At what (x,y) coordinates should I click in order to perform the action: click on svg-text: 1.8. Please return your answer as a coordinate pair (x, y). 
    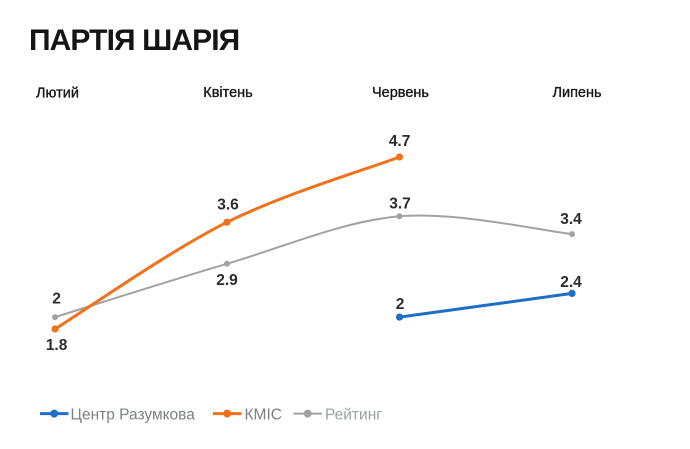
    Looking at the image, I should click on (57, 345).